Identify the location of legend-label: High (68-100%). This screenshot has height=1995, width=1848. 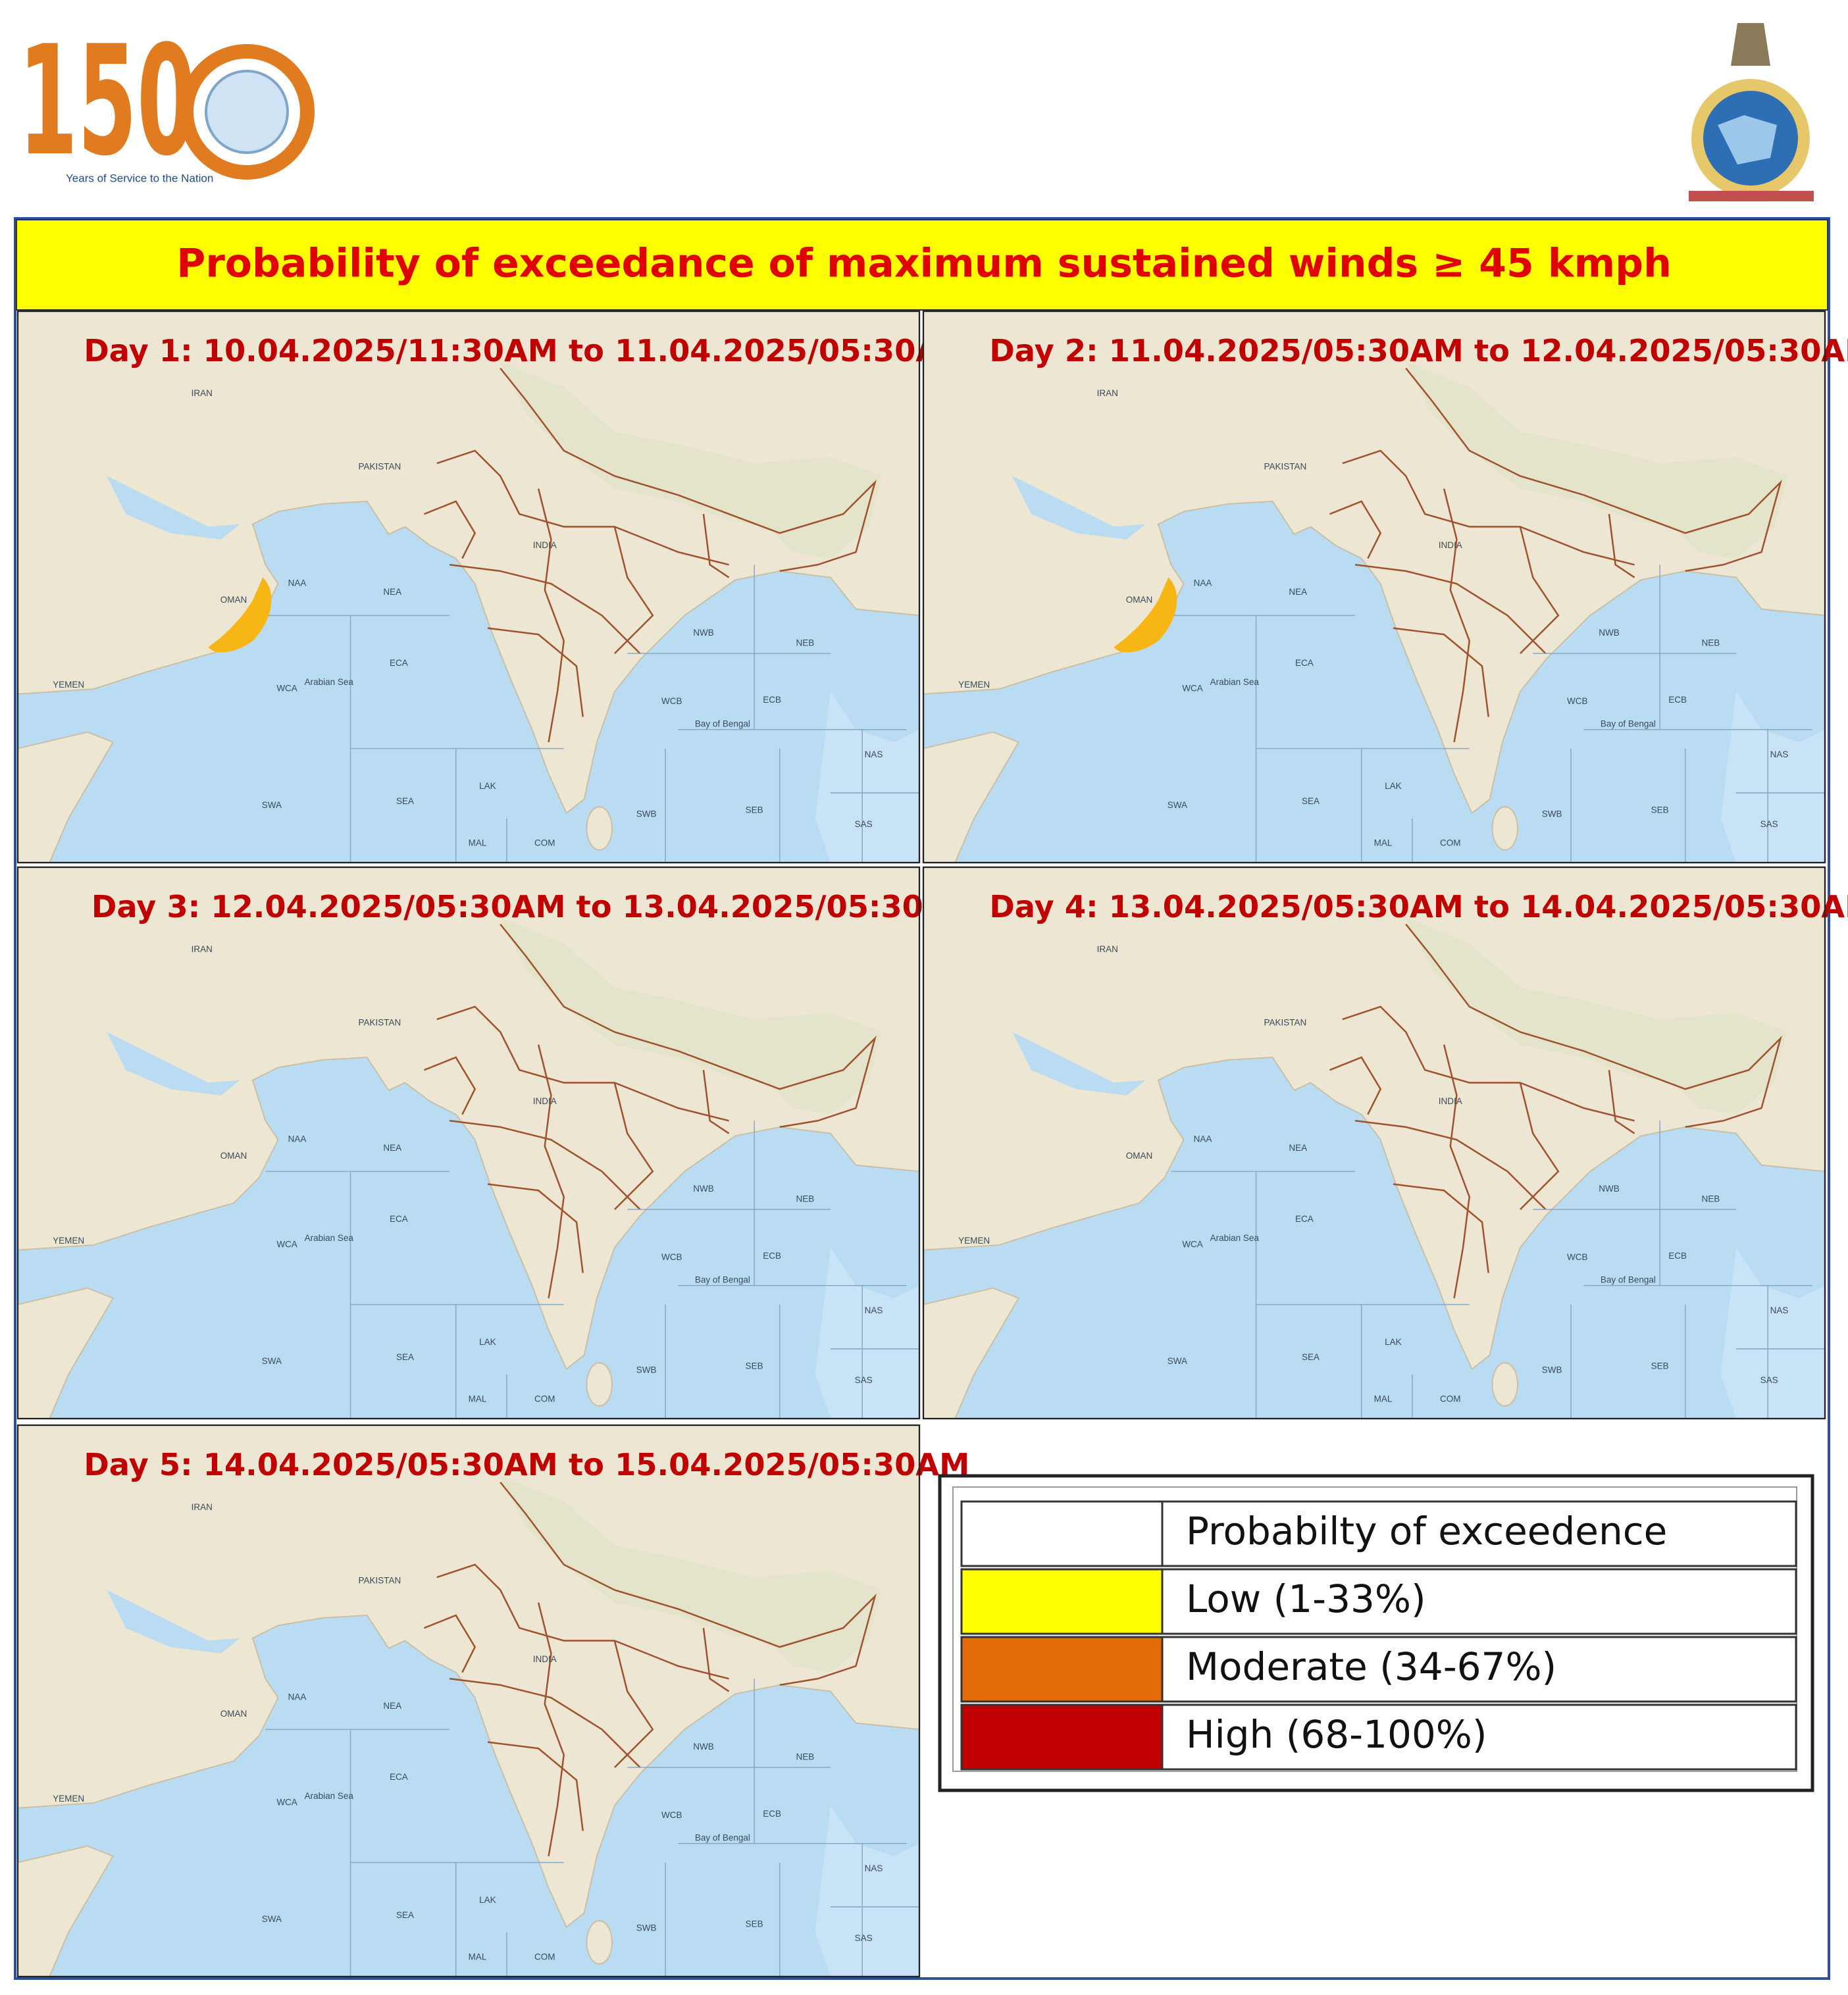
(1336, 1734).